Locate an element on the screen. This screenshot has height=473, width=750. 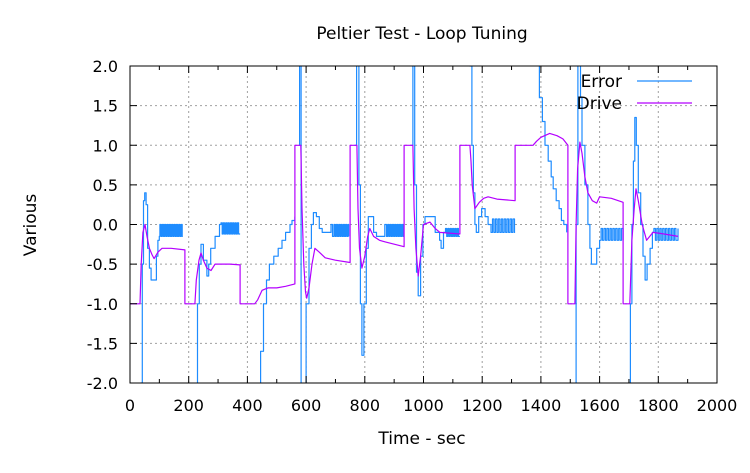
y-tick-label: 1.5 is located at coordinates (105, 106).